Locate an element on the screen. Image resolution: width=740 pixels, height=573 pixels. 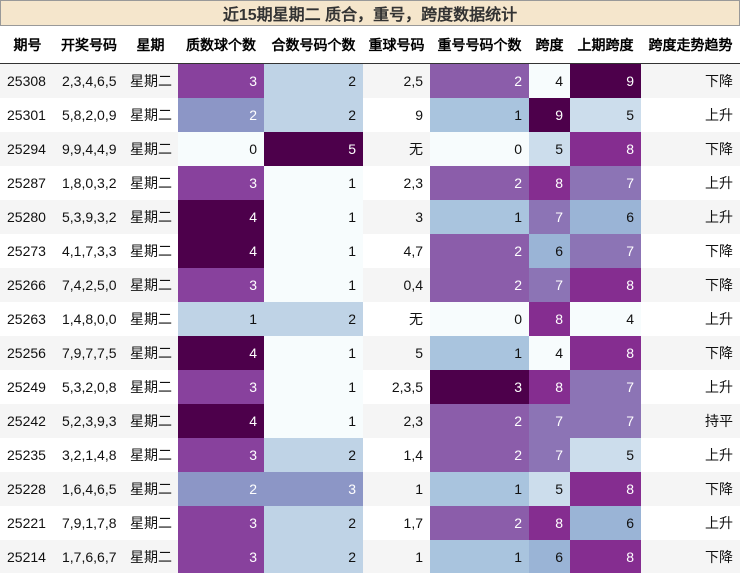
table-cell: 25273 is located at coordinates (26, 251).